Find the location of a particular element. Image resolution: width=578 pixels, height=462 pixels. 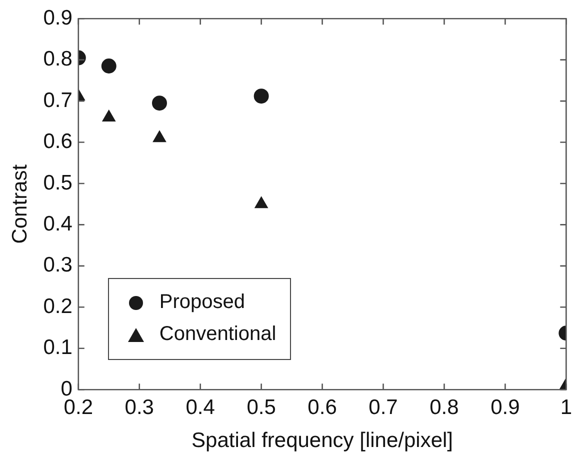

y-tick-label: 0.2 is located at coordinates (57, 306).